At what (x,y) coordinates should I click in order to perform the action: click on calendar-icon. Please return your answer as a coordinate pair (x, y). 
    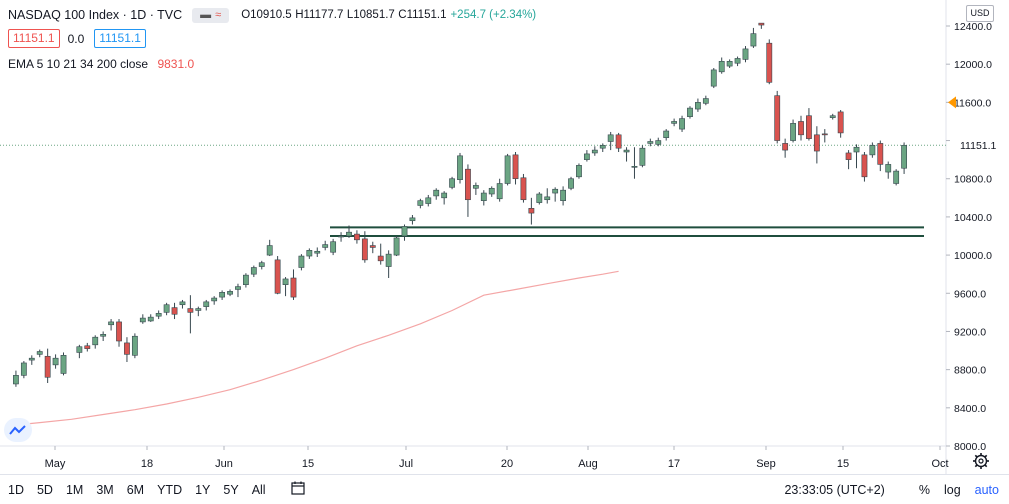
    Looking at the image, I should click on (298, 488).